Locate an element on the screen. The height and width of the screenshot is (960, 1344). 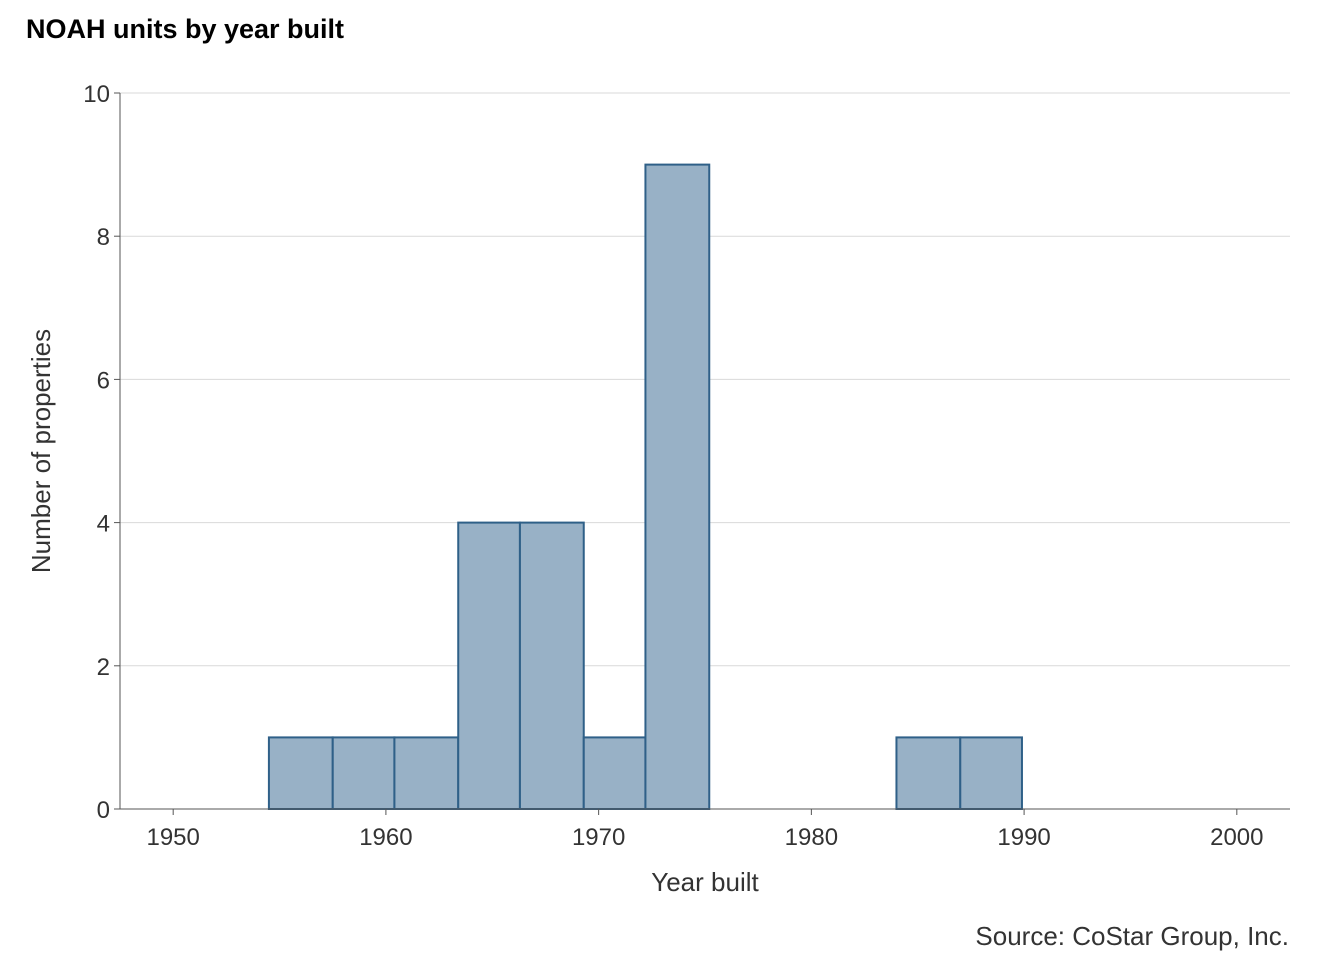
x-tick-label: 1980 is located at coordinates (811, 837).